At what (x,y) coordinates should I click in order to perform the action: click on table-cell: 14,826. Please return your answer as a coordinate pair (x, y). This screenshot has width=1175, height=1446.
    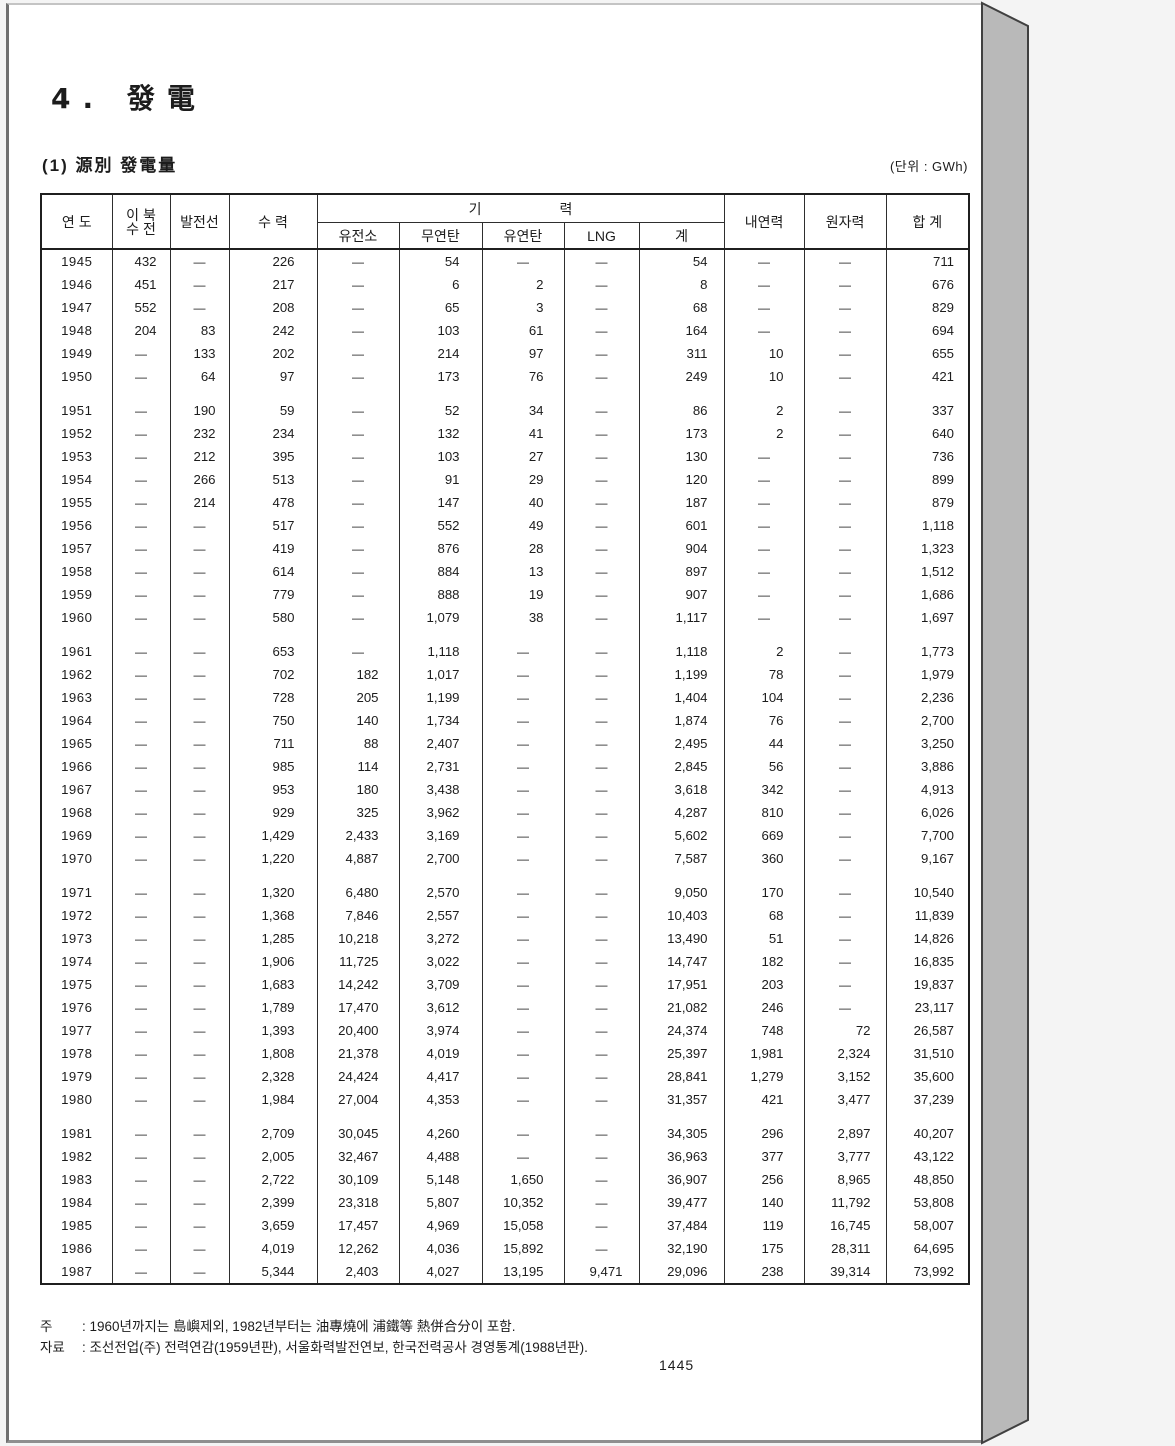
    Looking at the image, I should click on (927, 938).